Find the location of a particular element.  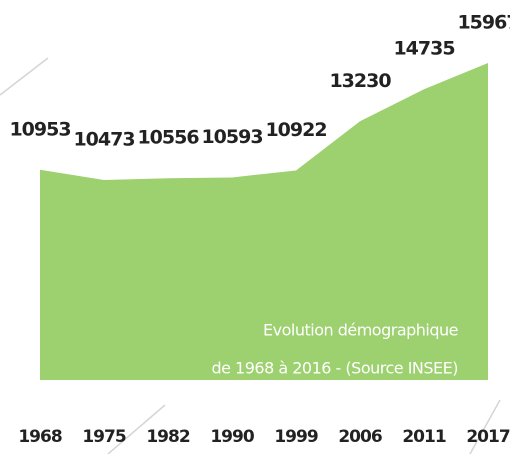

data-label: 10556 is located at coordinates (168, 138).